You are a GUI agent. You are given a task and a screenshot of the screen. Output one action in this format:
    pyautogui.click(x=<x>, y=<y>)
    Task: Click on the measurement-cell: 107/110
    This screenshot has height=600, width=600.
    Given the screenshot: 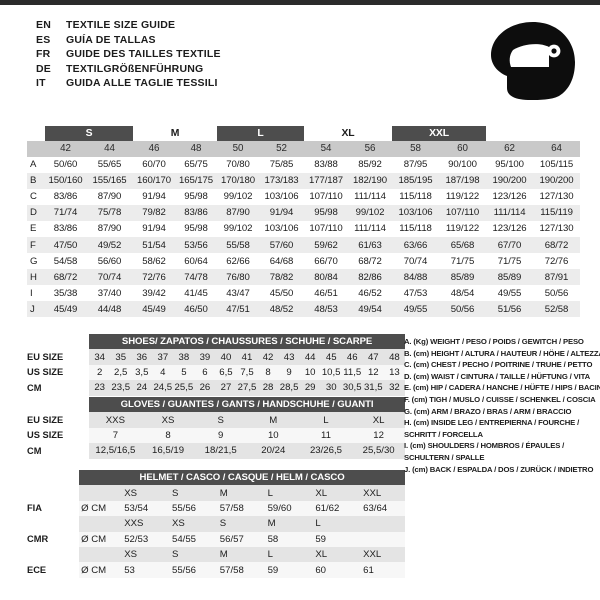 What is the action you would take?
    pyautogui.click(x=326, y=229)
    